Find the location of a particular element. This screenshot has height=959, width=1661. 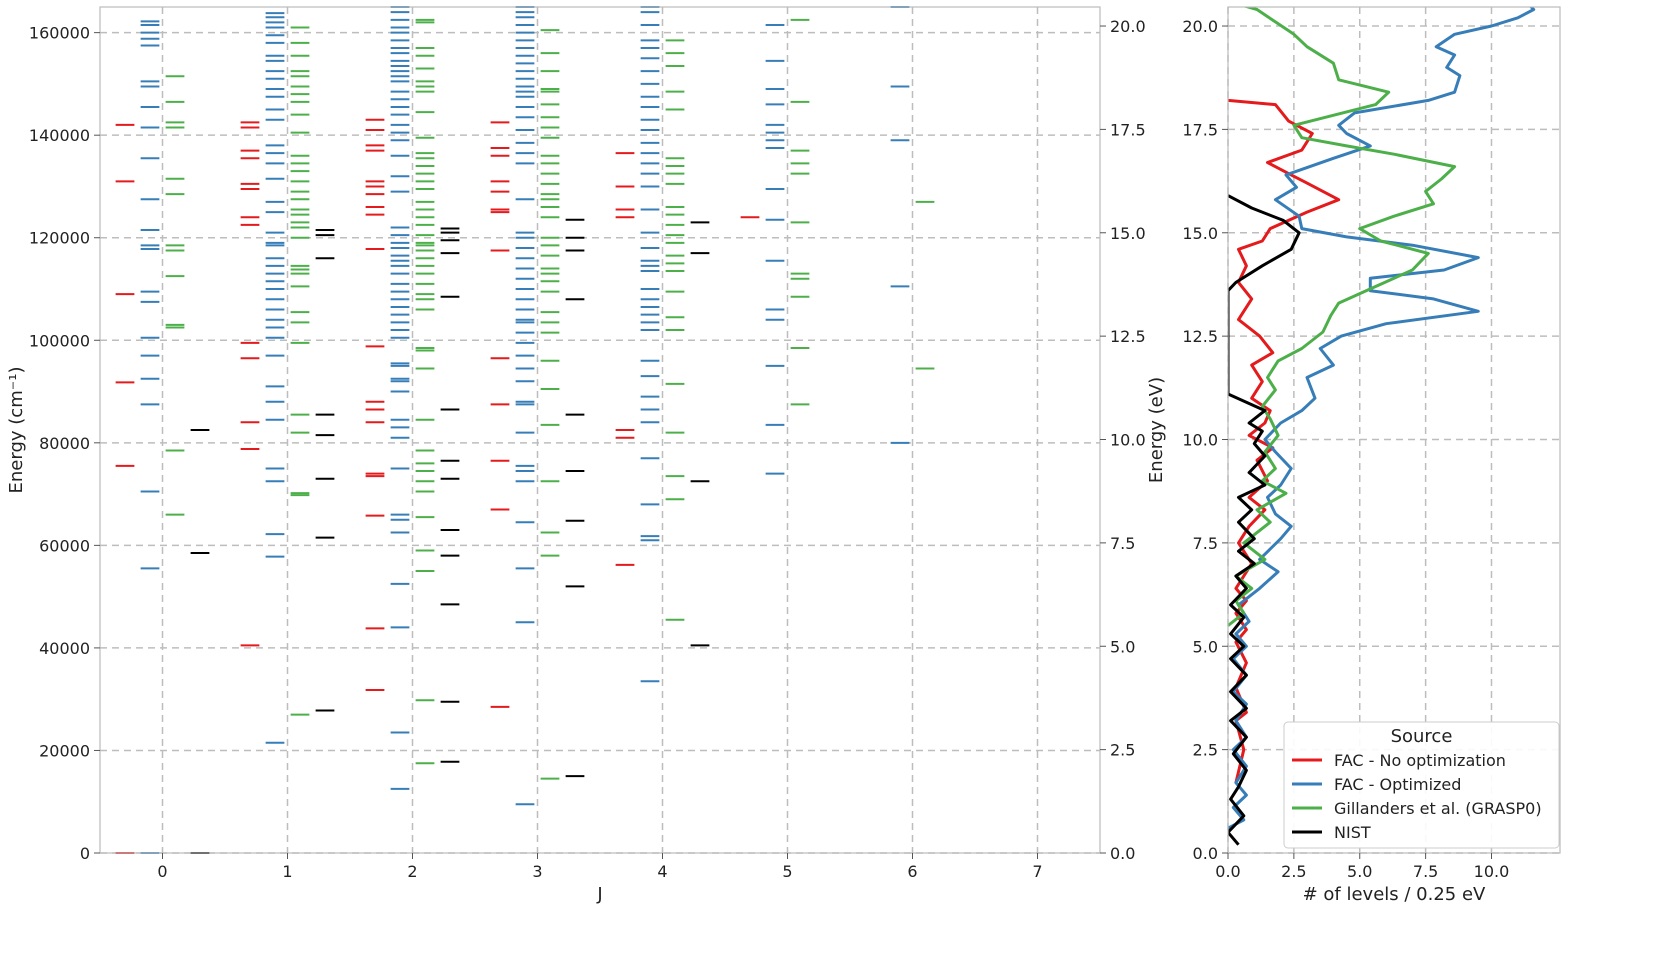

left-y-tick-label: 40000 is located at coordinates (64, 648).